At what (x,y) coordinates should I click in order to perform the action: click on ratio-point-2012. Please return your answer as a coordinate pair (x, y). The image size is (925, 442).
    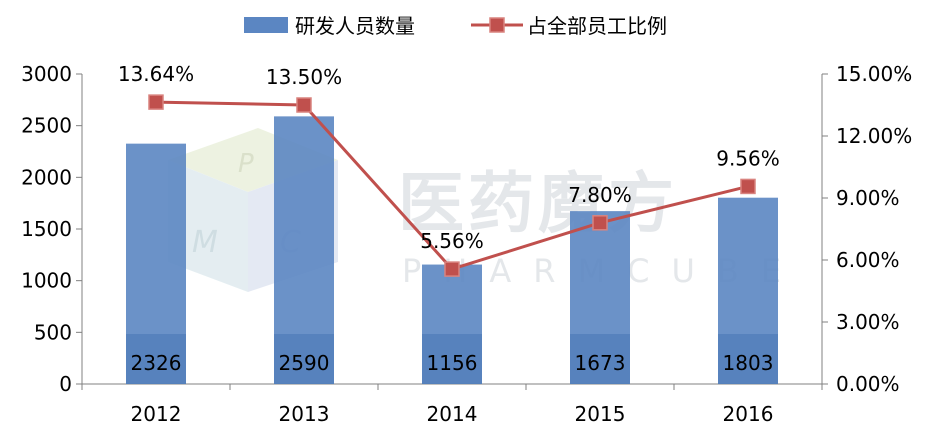
    Looking at the image, I should click on (156, 102).